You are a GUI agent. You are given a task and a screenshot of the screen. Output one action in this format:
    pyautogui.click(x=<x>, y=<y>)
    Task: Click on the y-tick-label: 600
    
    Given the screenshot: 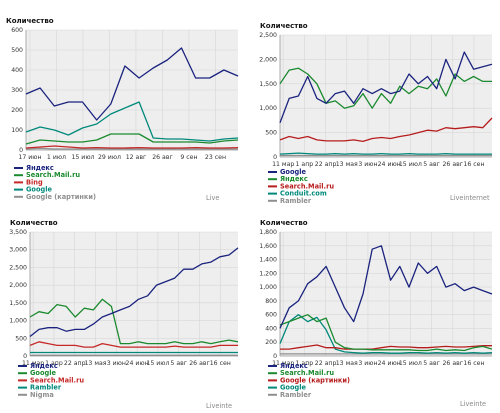 What is the action you would take?
    pyautogui.click(x=271, y=315)
    